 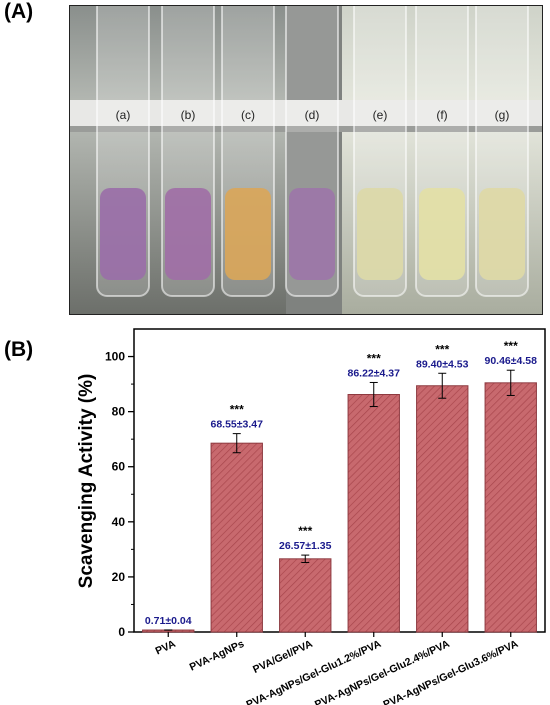 What do you see at coordinates (441, 115) in the screenshot?
I see `tube-label: (f)` at bounding box center [441, 115].